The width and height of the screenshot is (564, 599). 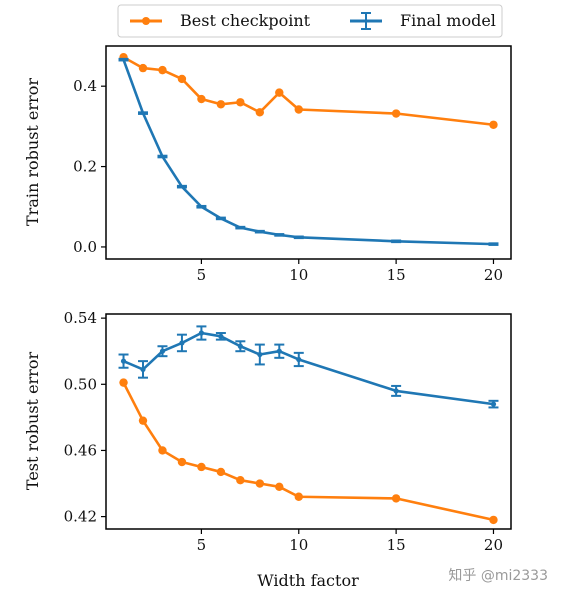 I want to click on x-tick-label-bottom: 10, so click(x=298, y=545).